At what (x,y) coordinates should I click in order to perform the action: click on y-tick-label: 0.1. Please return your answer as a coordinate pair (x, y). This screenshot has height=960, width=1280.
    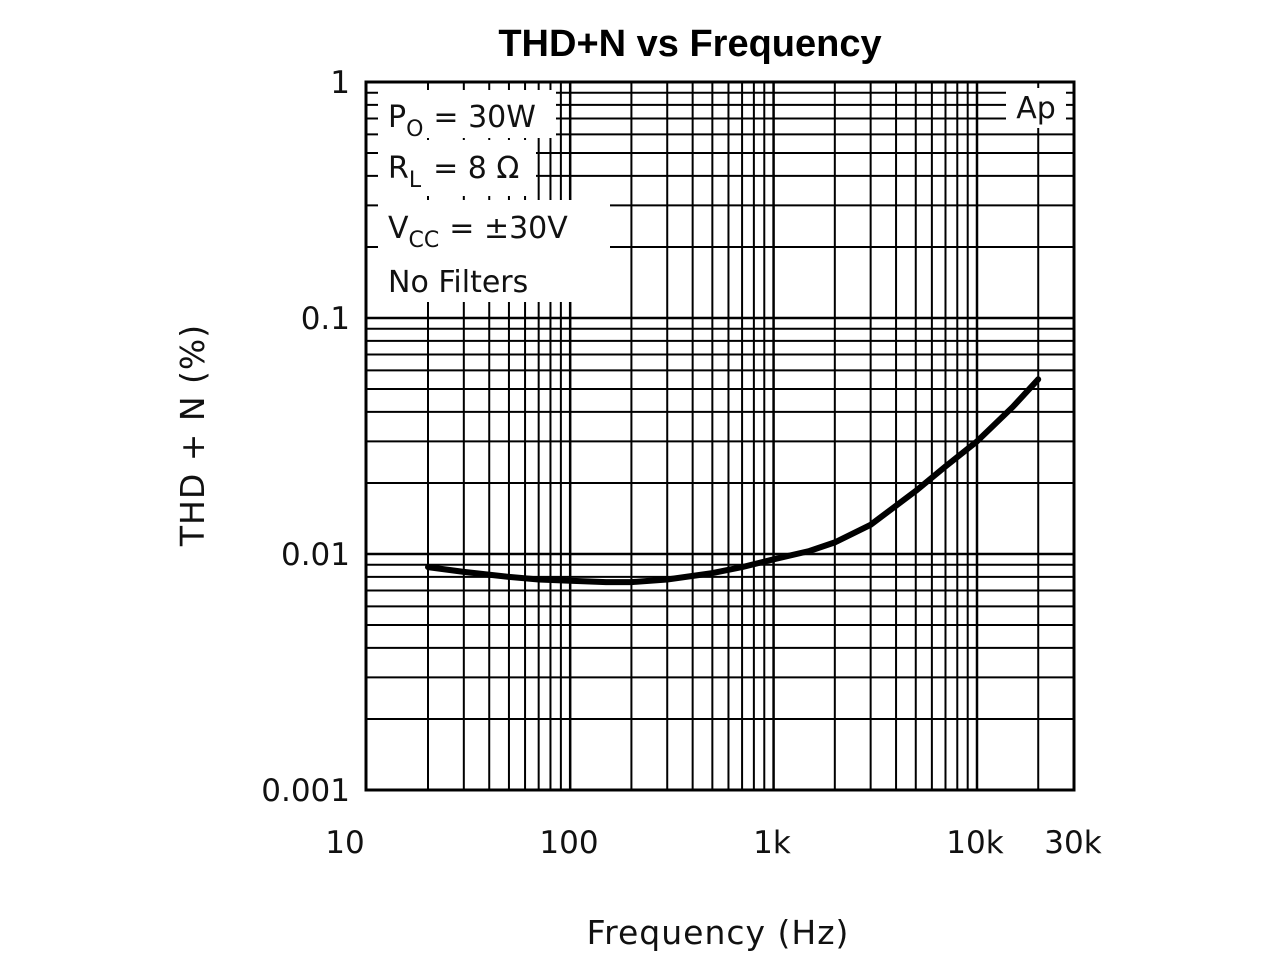
    Looking at the image, I should click on (325, 319).